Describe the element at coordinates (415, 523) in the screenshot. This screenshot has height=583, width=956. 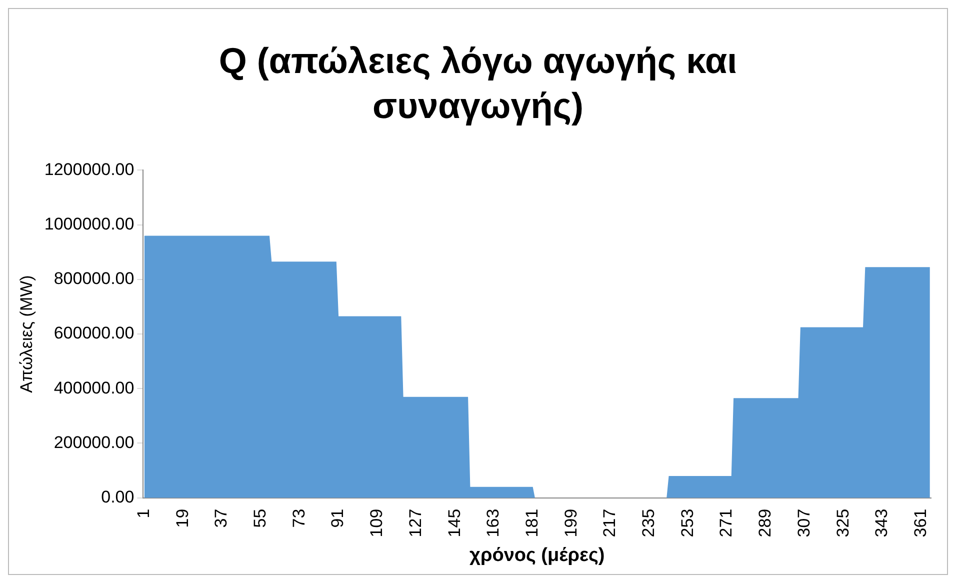
I see `x-tick-label: 127` at that location.